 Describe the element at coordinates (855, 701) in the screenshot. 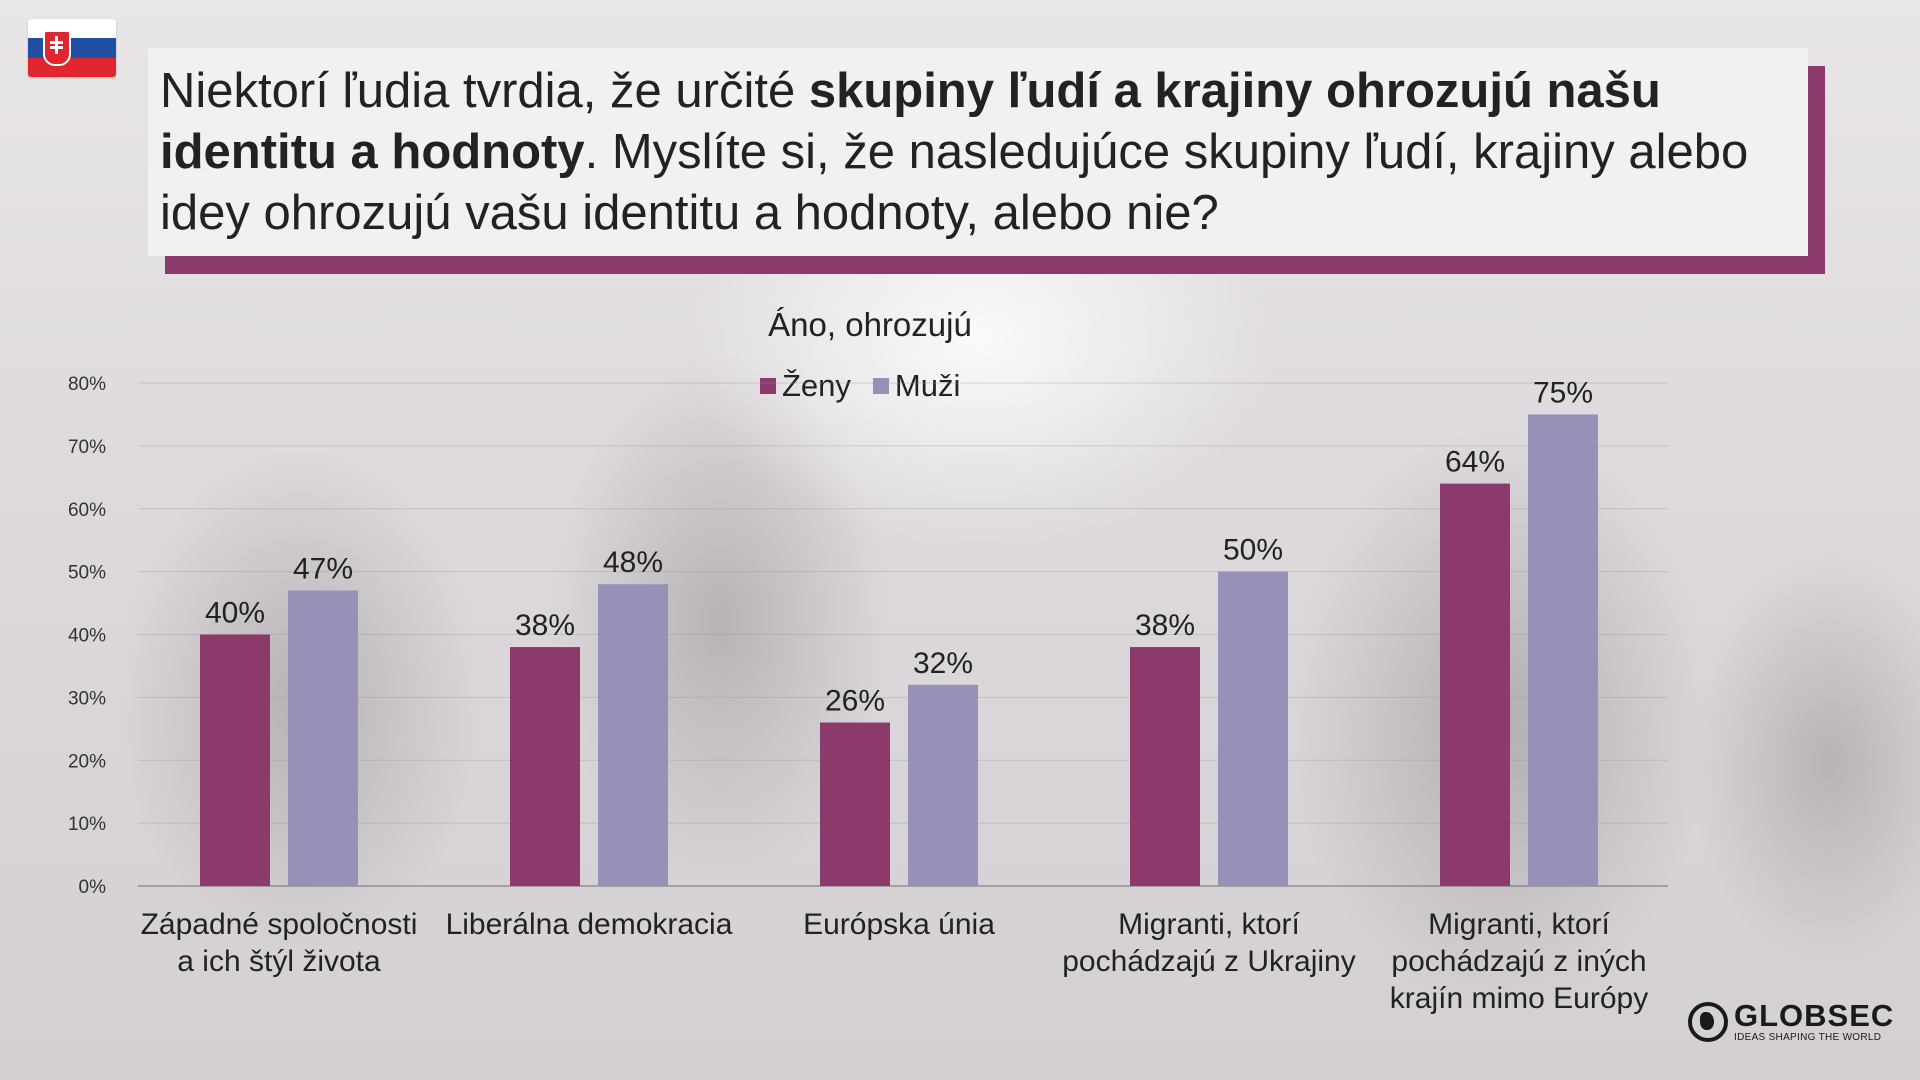

I see `data-label: 26%` at that location.